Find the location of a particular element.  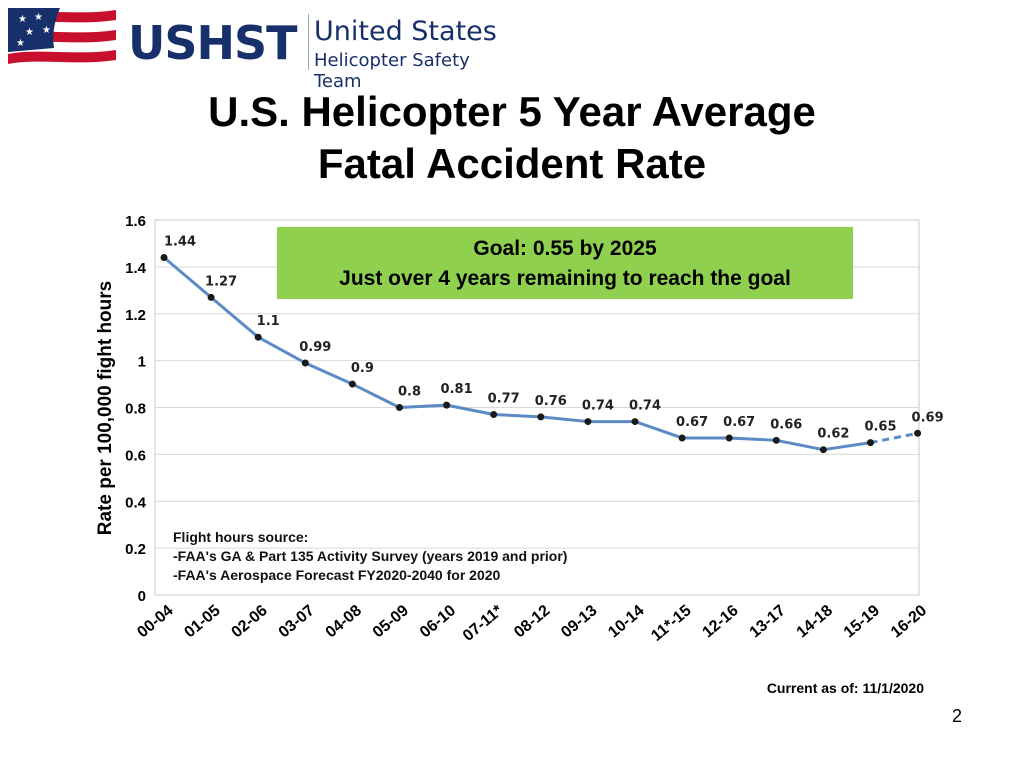

x-tick-label: 09-13 is located at coordinates (579, 621).